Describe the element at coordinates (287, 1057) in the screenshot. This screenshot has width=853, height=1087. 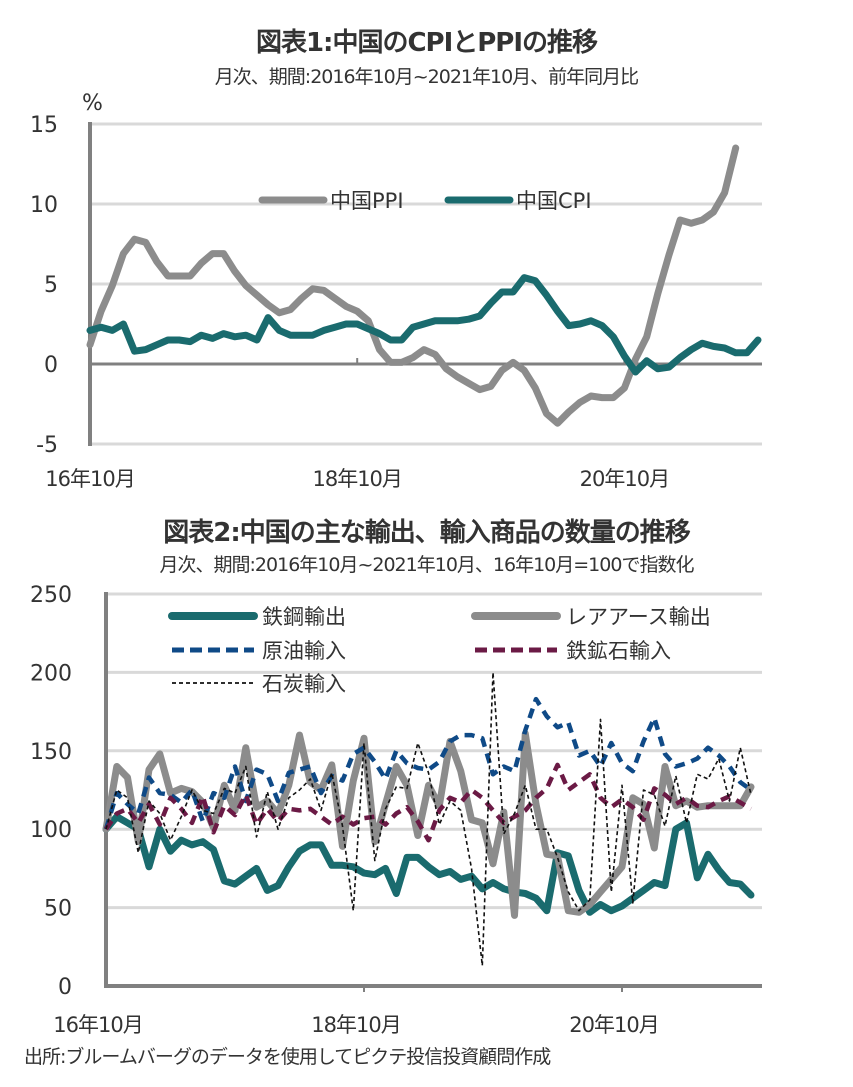
I see `source-note: 出所:ブルームバーグのデータを使用してピクテ投信投資顧問作成` at that location.